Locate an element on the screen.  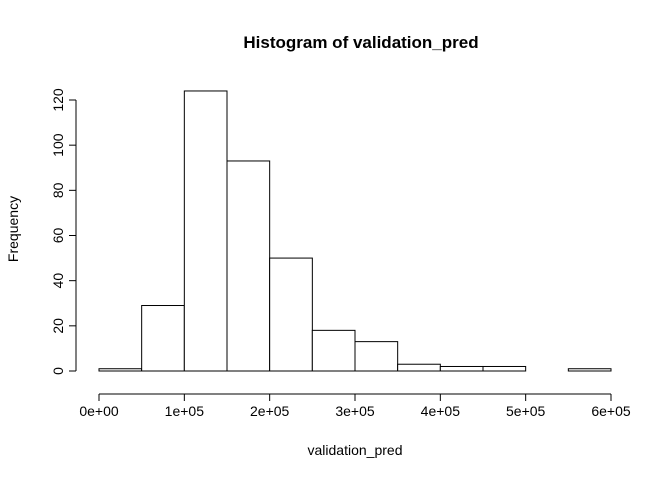
y-tick-label: 0 is located at coordinates (58, 371).